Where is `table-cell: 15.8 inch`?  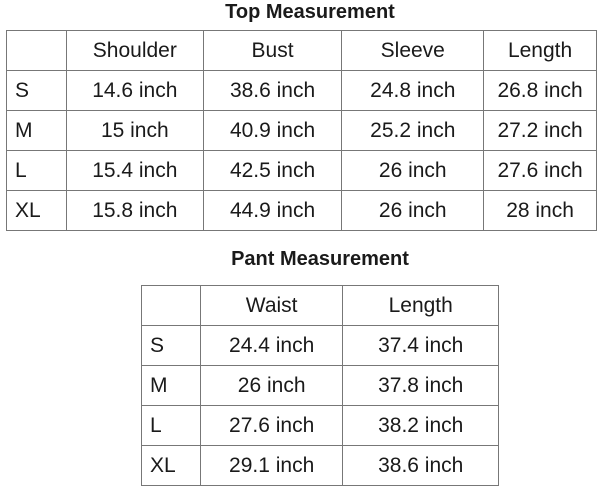 table-cell: 15.8 inch is located at coordinates (134, 210).